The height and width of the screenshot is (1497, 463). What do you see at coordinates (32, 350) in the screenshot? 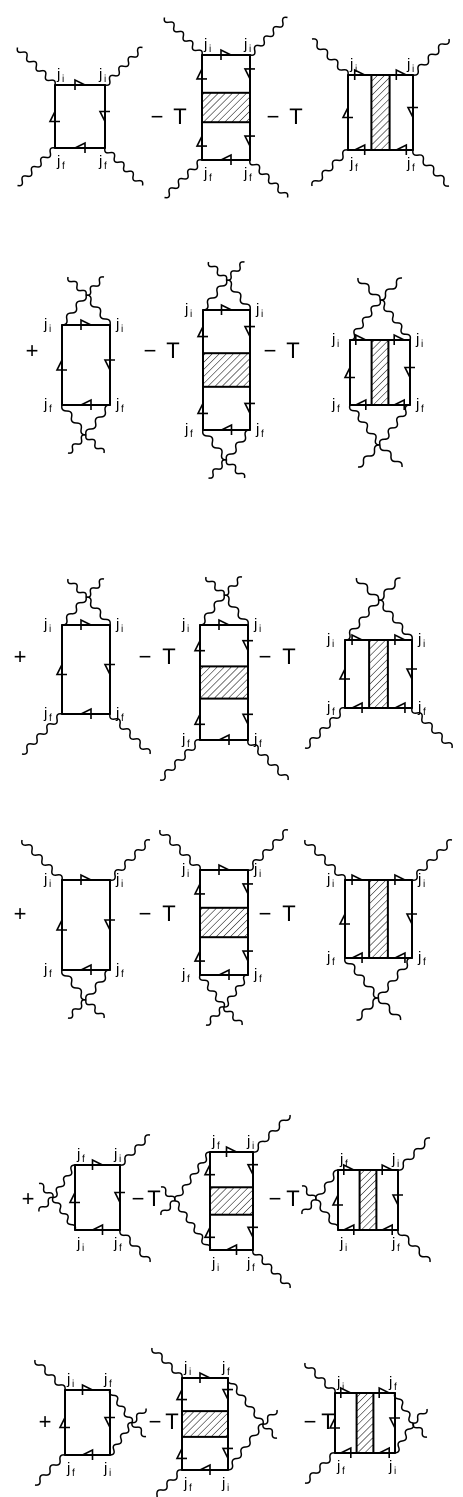
I see `plus-sign: +` at bounding box center [32, 350].